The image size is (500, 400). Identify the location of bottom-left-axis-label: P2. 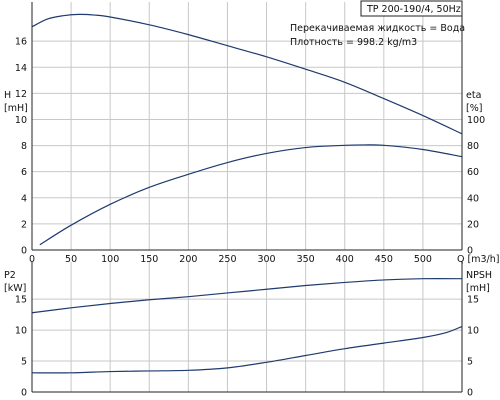
(10, 275).